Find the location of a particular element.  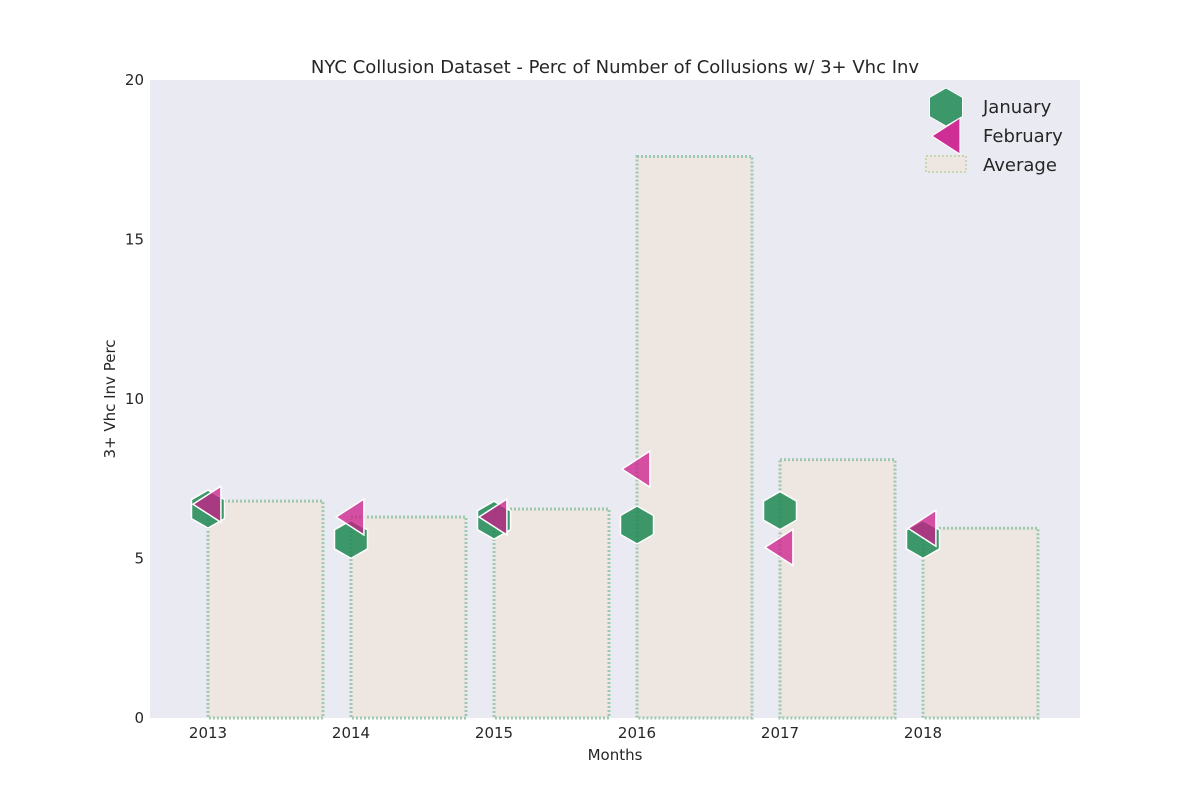

legend-hexagon-marker is located at coordinates (946, 107).